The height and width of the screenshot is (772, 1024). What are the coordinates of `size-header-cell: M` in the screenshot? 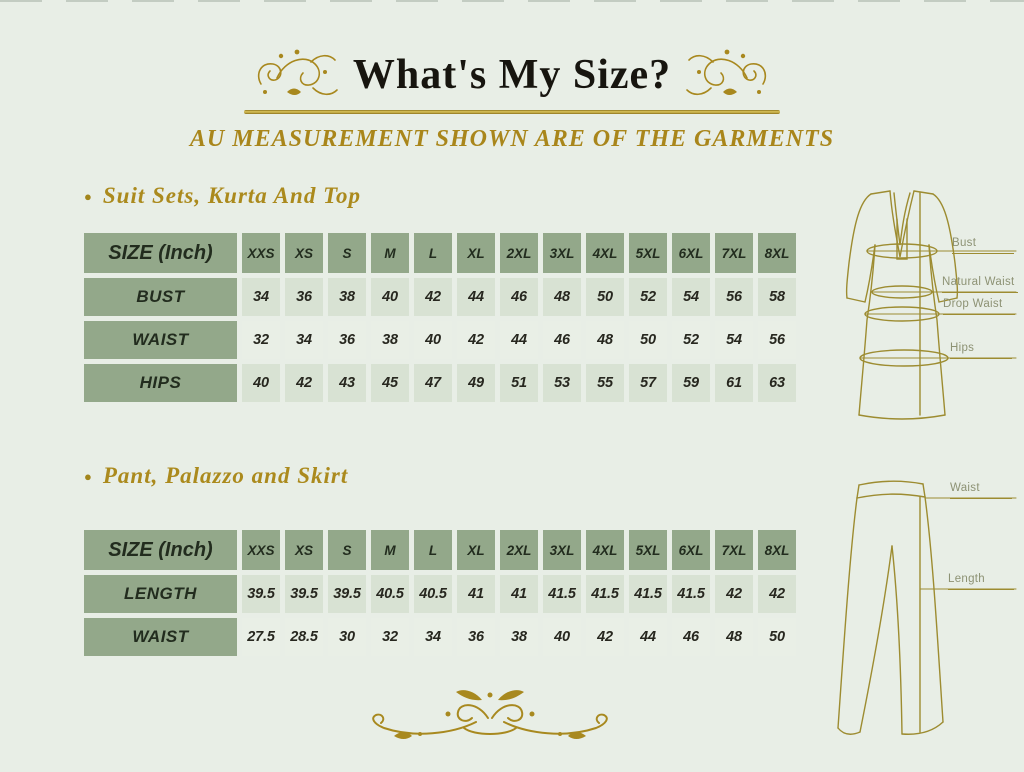 It's located at (390, 550).